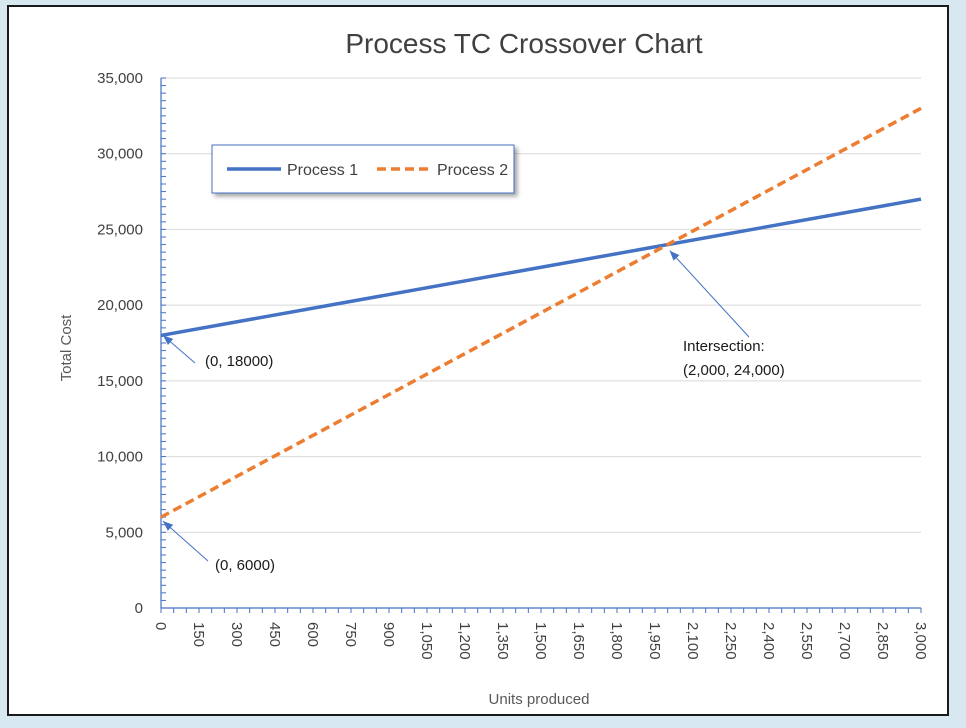 This screenshot has width=966, height=728. Describe the element at coordinates (768, 641) in the screenshot. I see `x-tick-label: 2,400` at that location.